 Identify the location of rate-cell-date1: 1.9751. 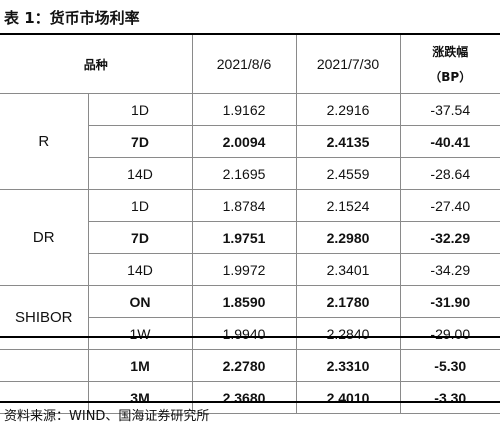
(244, 237).